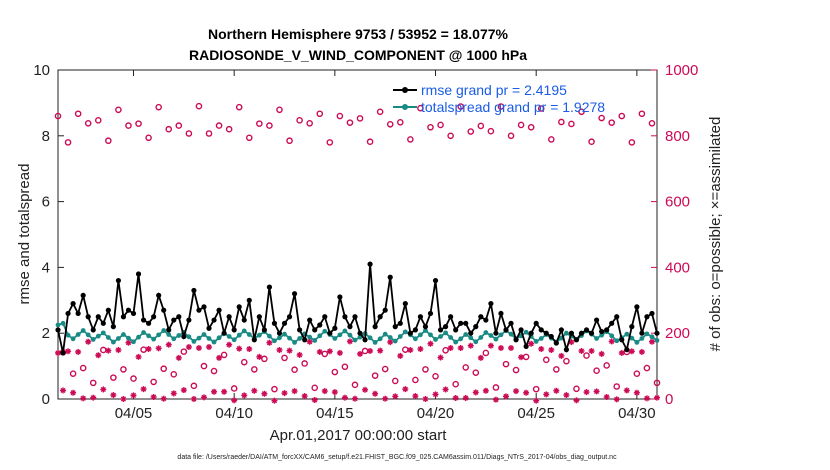  Describe the element at coordinates (335, 413) in the screenshot. I see `x-tick-label: 04/15` at that location.